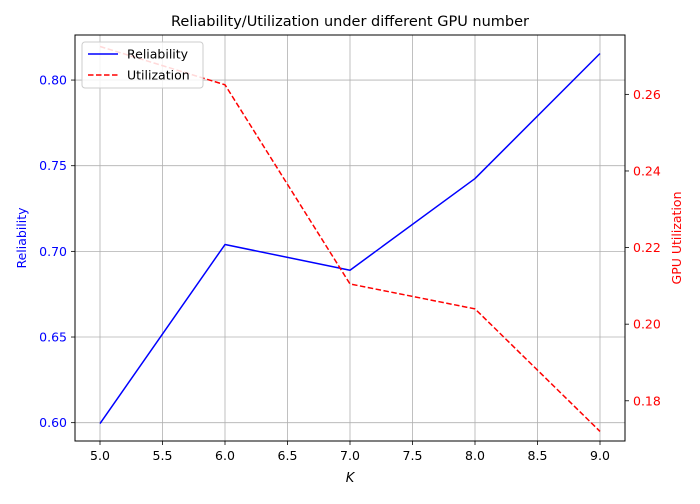 The image size is (700, 504). Describe the element at coordinates (647, 400) in the screenshot. I see `y-right-tick-label: 0.18` at that location.